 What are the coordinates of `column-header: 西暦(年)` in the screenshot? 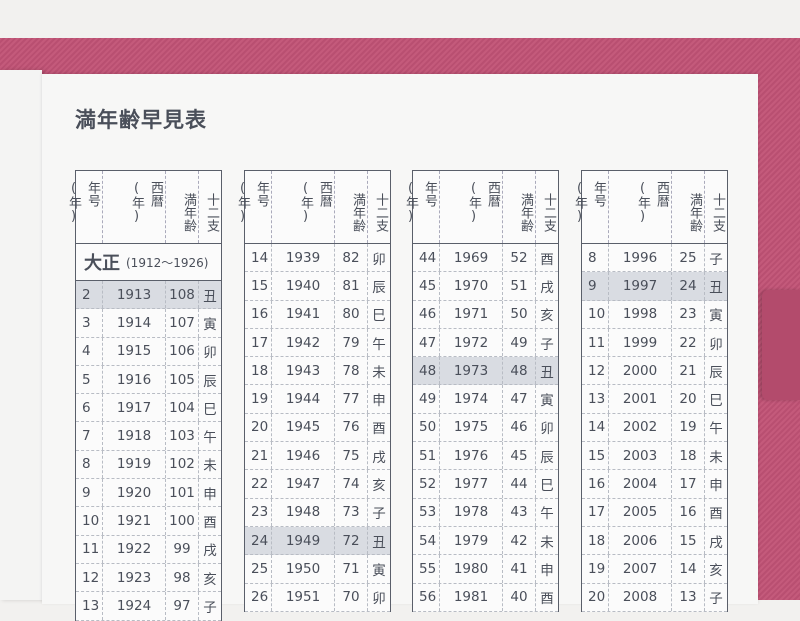 It's located at (640, 207).